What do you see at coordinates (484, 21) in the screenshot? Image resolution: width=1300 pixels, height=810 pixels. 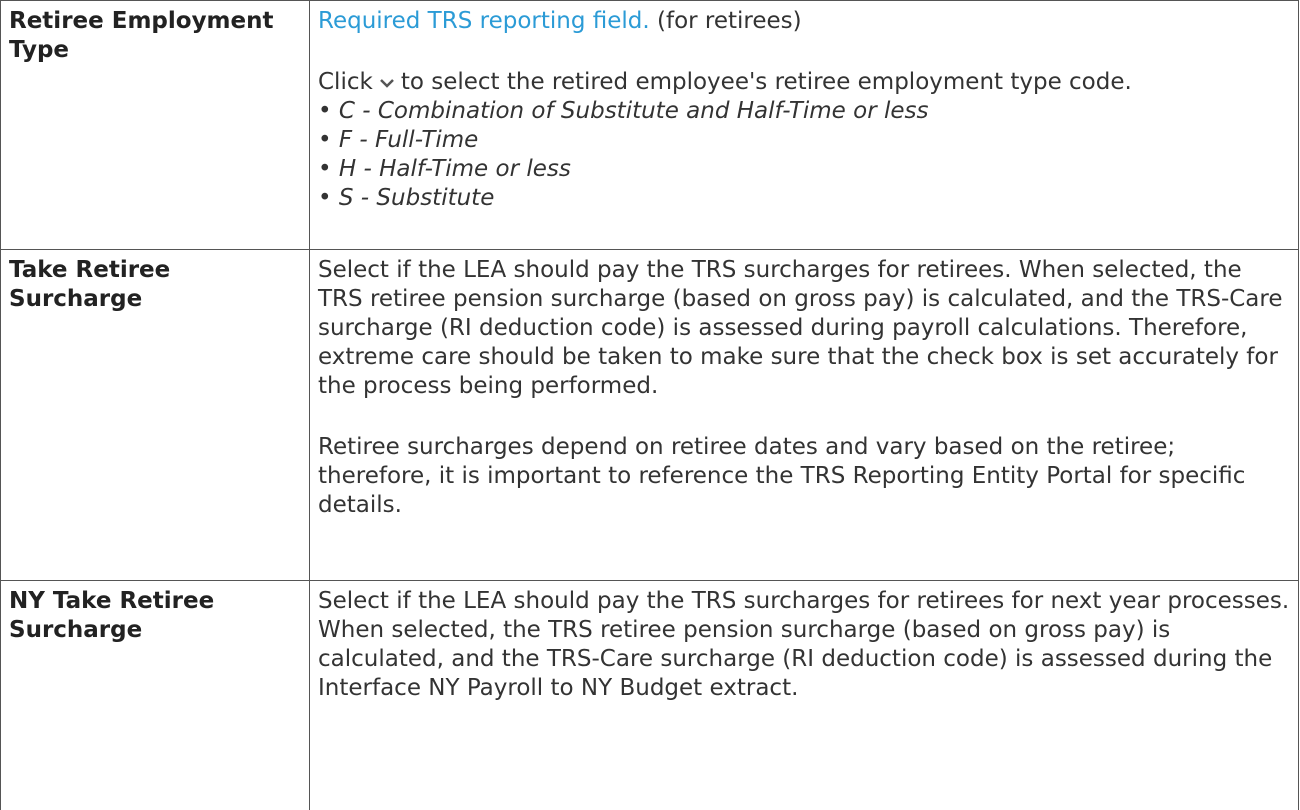 I see `link: Required TRS reporting field.` at bounding box center [484, 21].